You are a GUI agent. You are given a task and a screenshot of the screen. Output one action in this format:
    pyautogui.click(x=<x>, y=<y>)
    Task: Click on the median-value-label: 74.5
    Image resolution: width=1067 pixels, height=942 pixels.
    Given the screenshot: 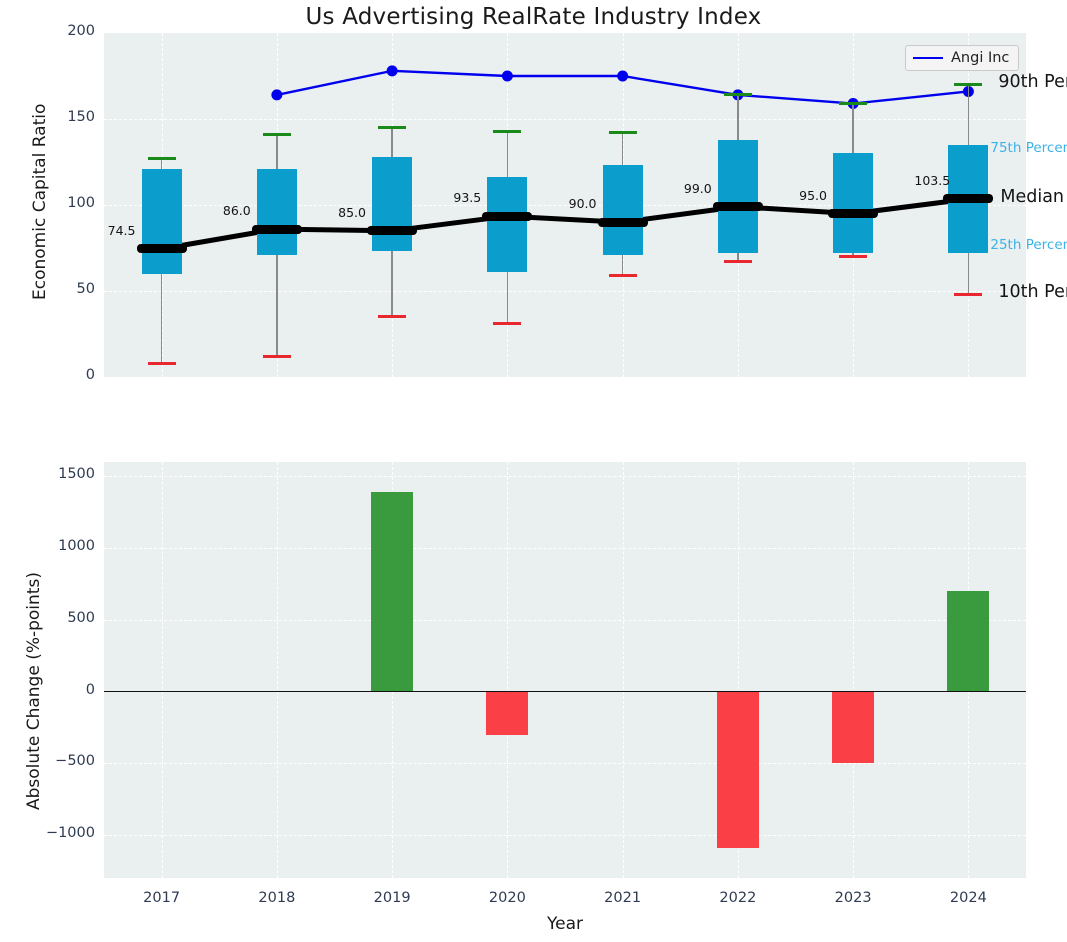 What is the action you would take?
    pyautogui.click(x=121, y=230)
    